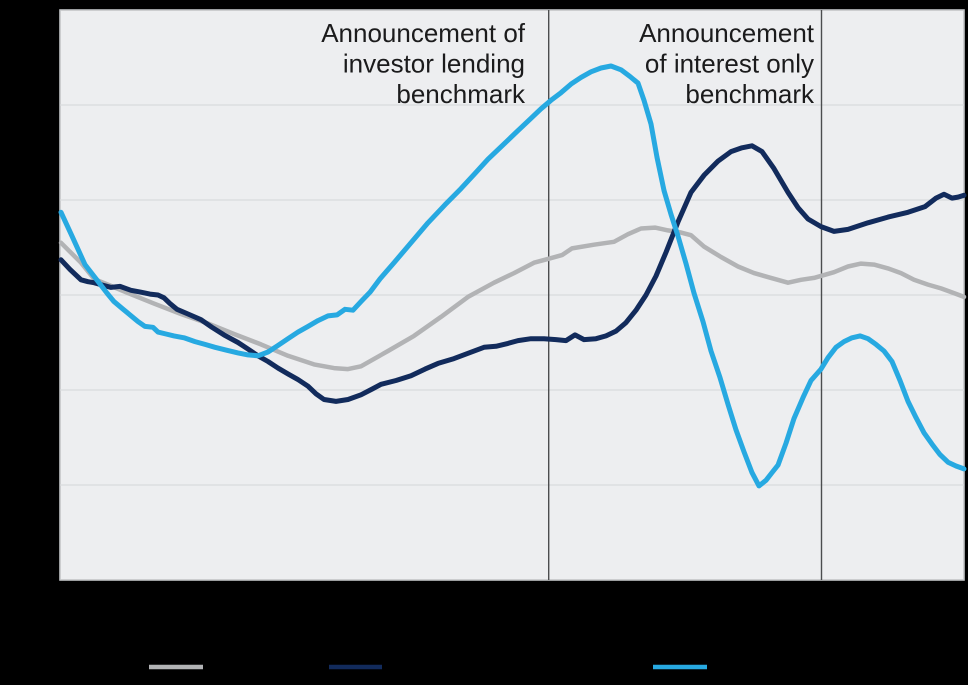 This screenshot has height=685, width=968. What do you see at coordinates (729, 64) in the screenshot?
I see `annotation-interest-only-line-2: of interest only` at bounding box center [729, 64].